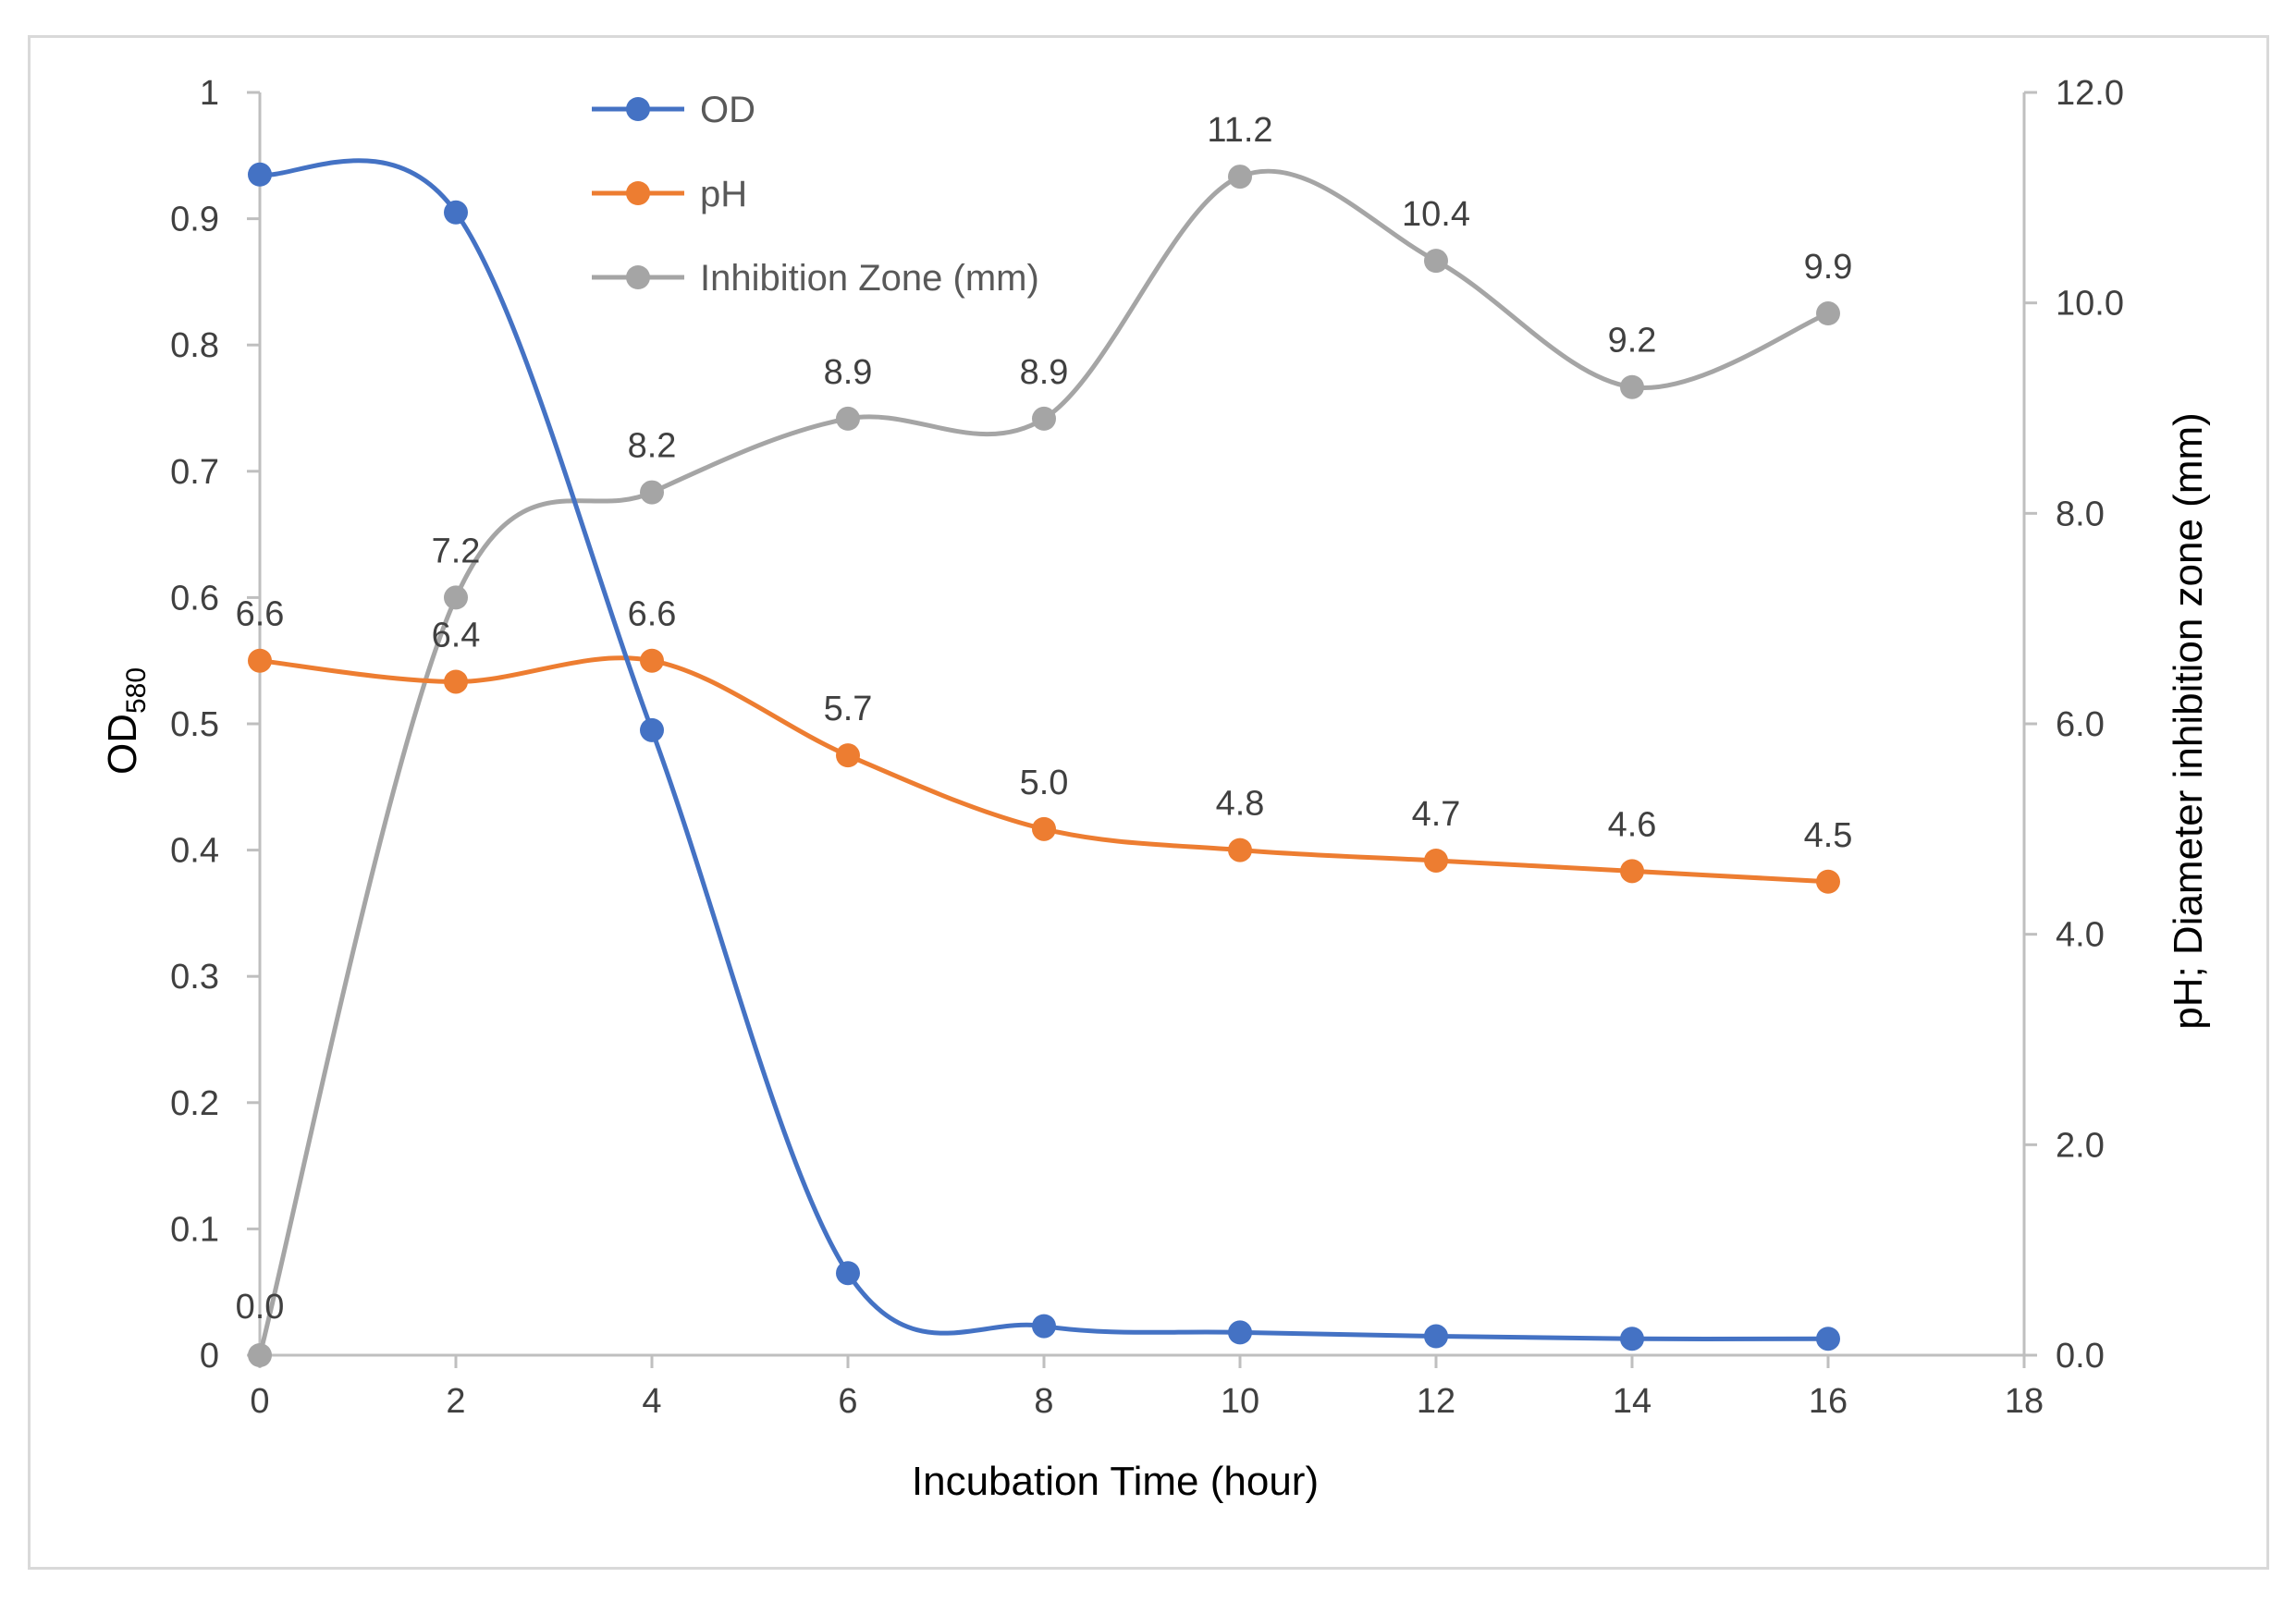 The image size is (2296, 1602). I want to click on y-left-tick-label: 0, so click(210, 1356).